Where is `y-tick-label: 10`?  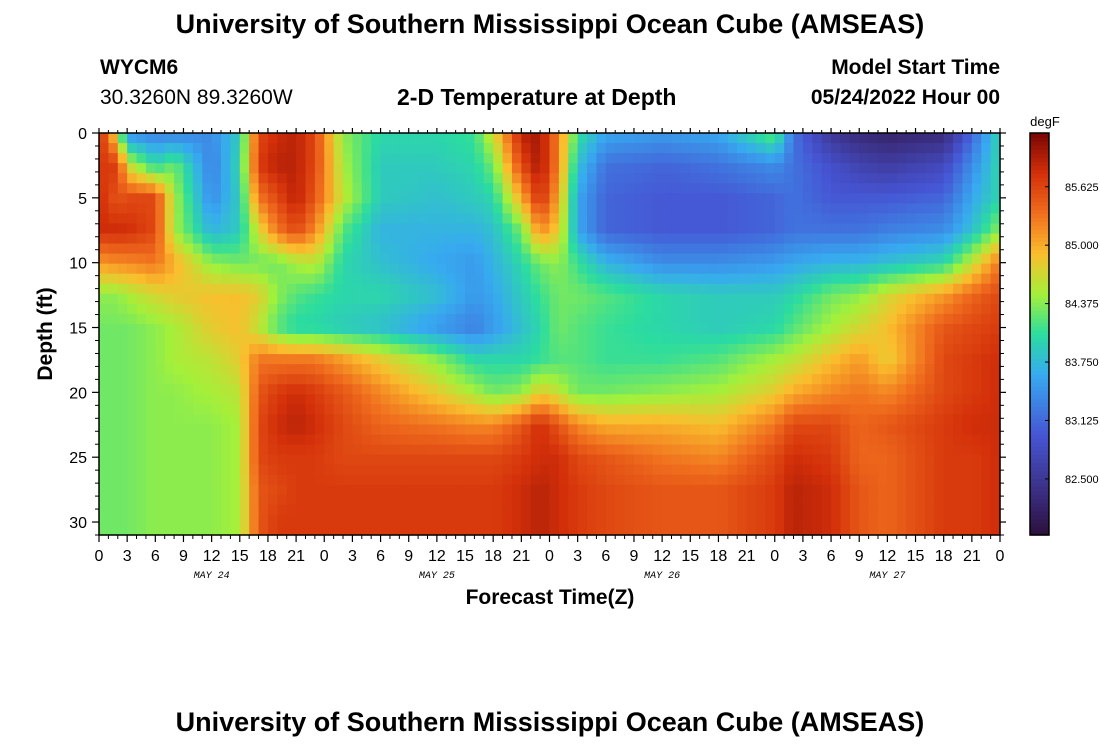 y-tick-label: 10 is located at coordinates (78, 264).